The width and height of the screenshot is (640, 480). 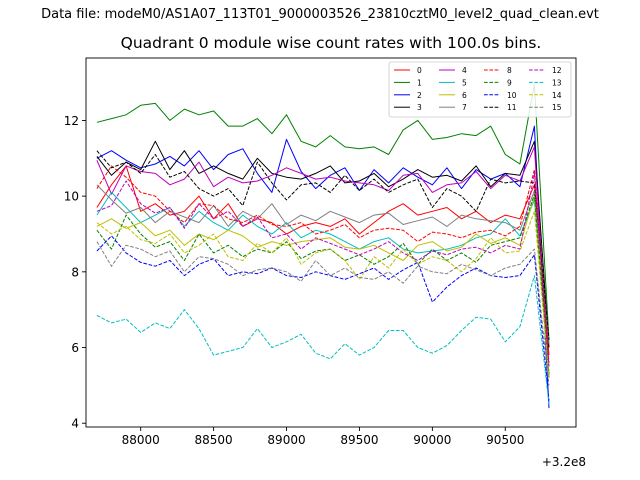 What do you see at coordinates (464, 95) in the screenshot?
I see `legend-label-6: 6` at bounding box center [464, 95].